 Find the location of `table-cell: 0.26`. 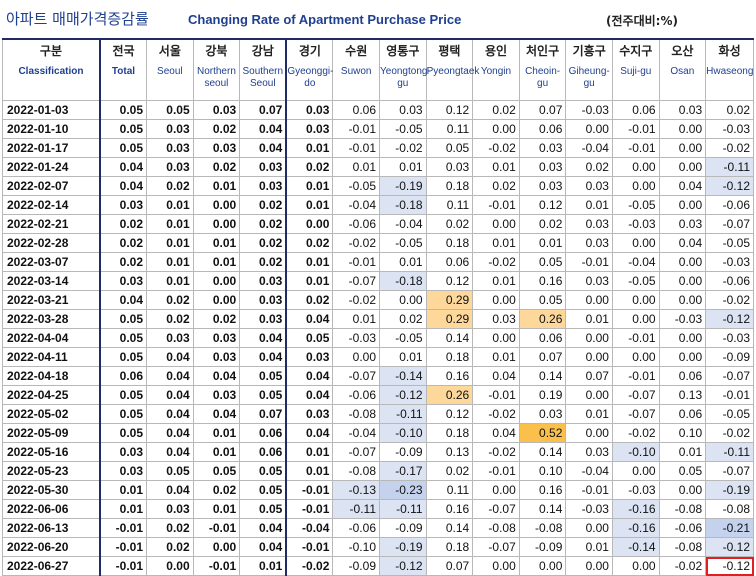

table-cell: 0.26 is located at coordinates (542, 319).